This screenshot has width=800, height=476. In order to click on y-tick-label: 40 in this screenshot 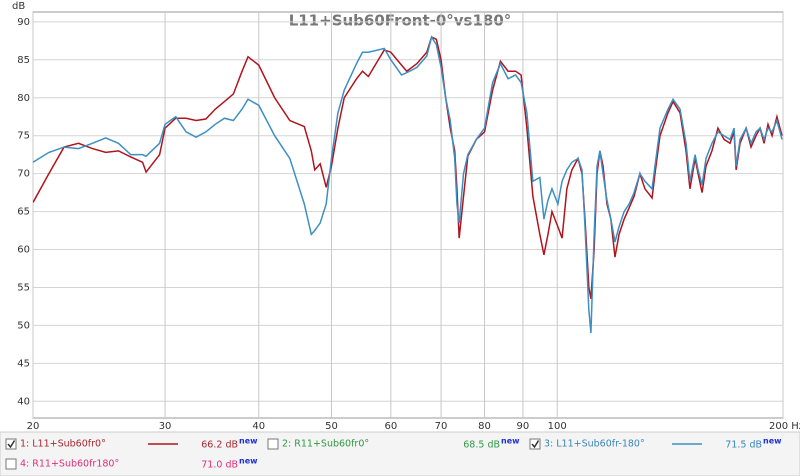, I will do `click(23, 401)`.